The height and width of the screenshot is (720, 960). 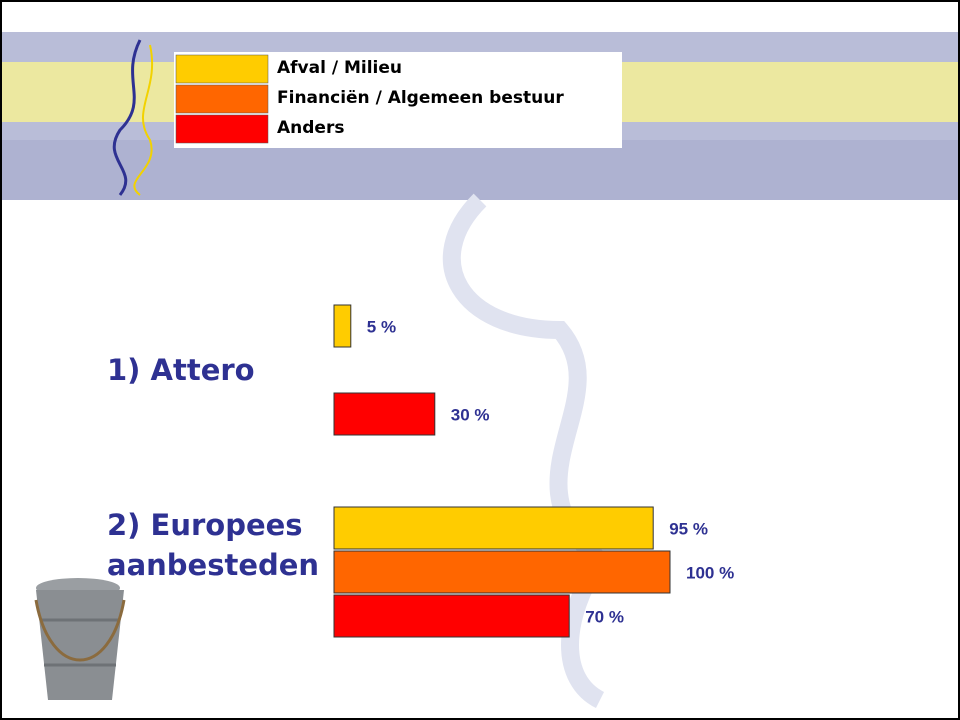 I want to click on legend-label: Afval / Milieu, so click(x=339, y=68).